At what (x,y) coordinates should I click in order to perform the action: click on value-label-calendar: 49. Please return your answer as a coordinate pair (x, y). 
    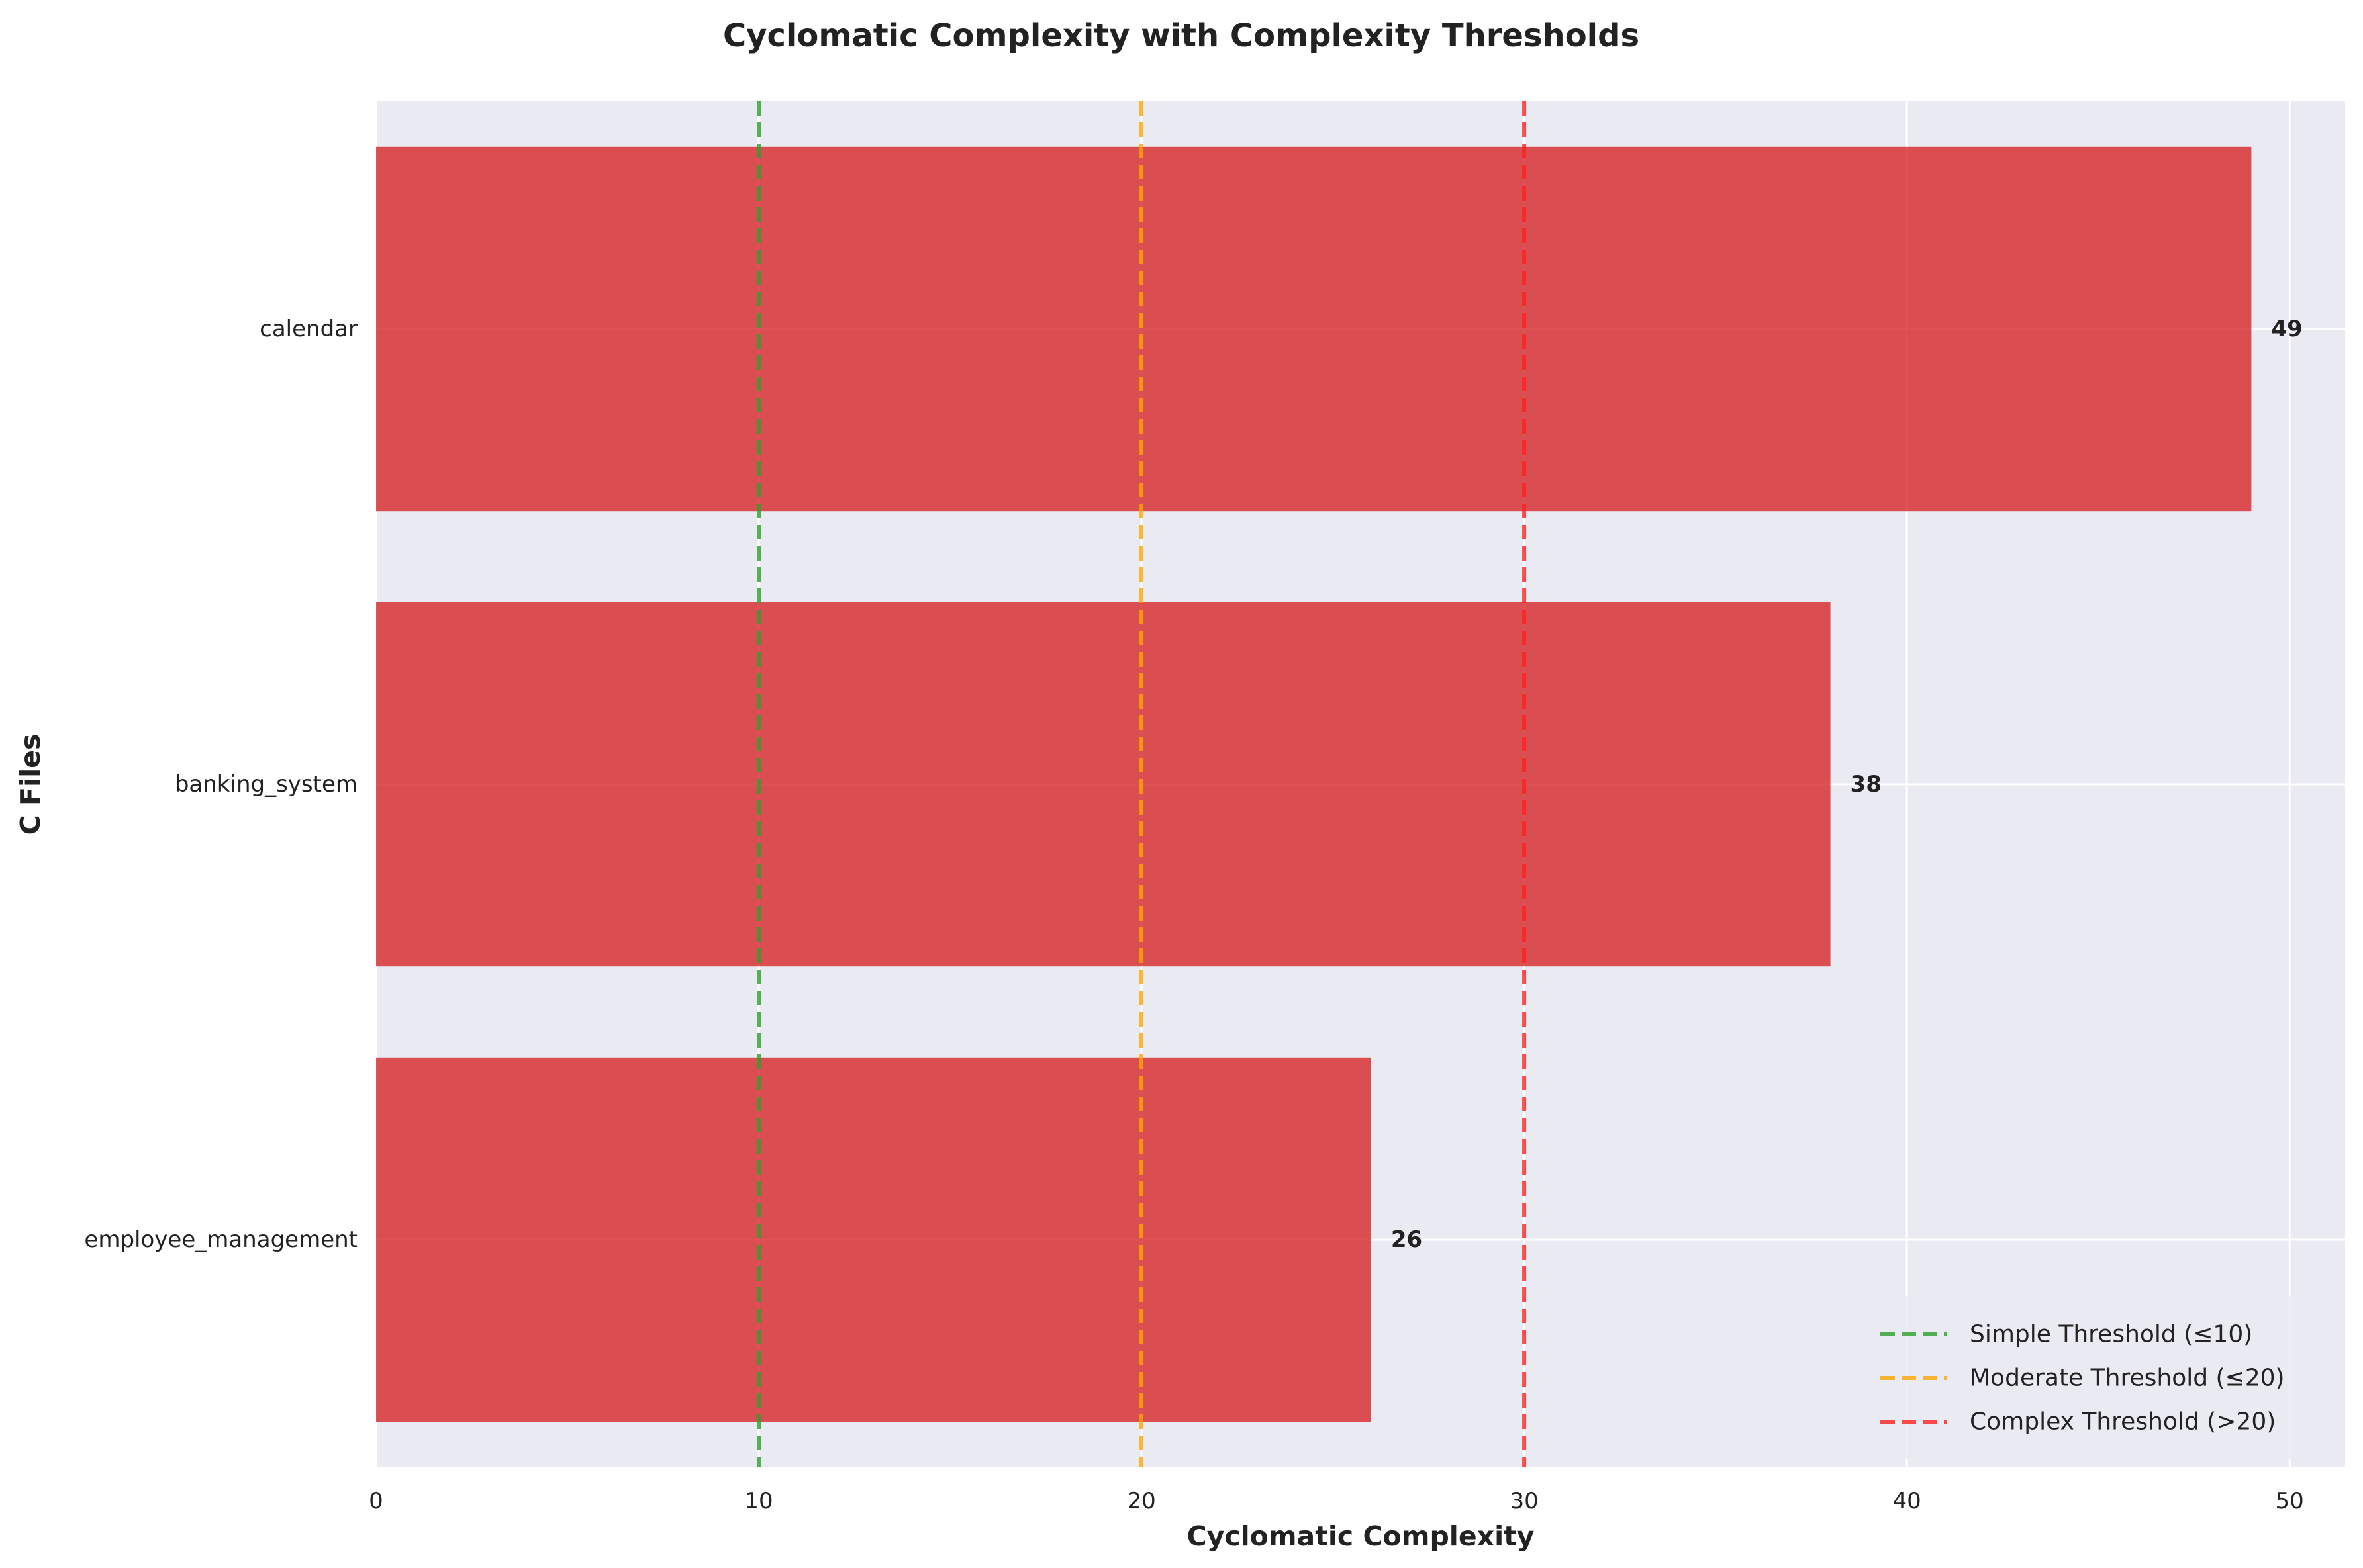
    Looking at the image, I should click on (2286, 329).